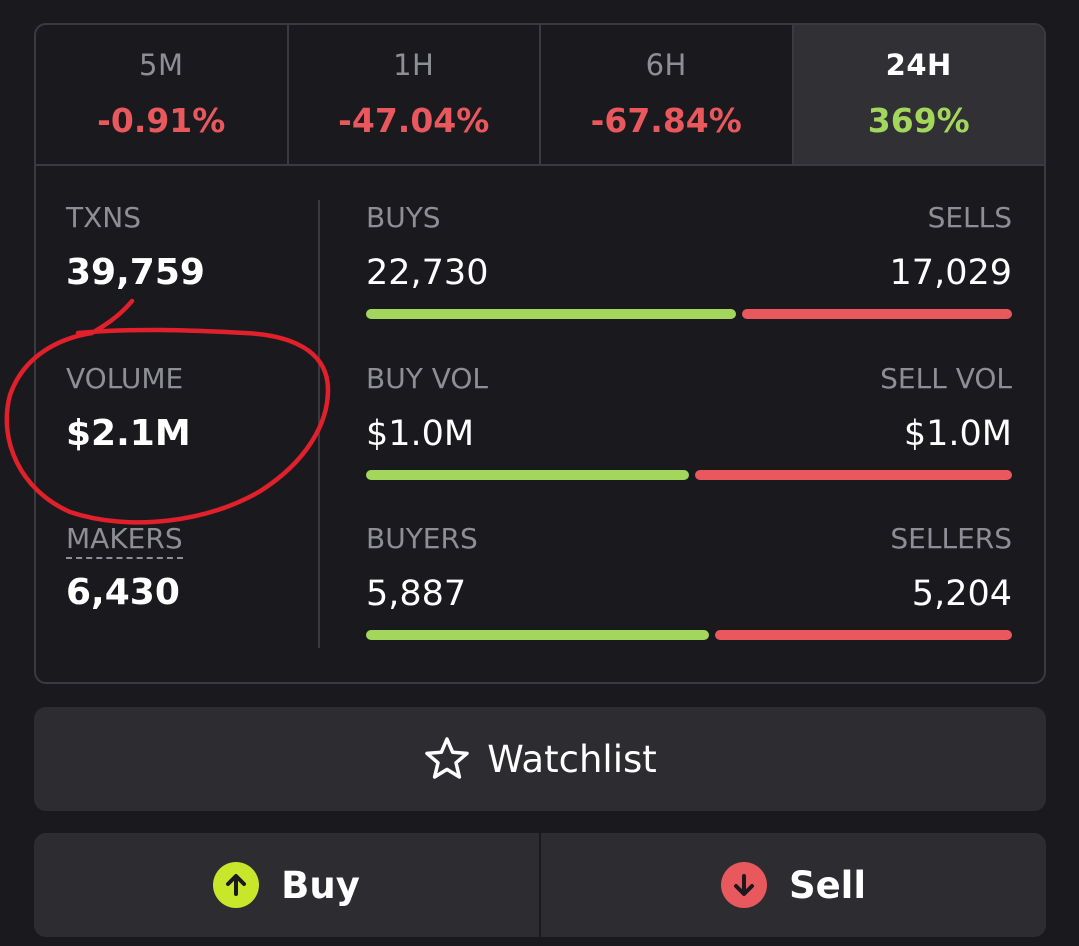 The image size is (1079, 946). What do you see at coordinates (125, 378) in the screenshot?
I see `volume-label: VOLUME` at bounding box center [125, 378].